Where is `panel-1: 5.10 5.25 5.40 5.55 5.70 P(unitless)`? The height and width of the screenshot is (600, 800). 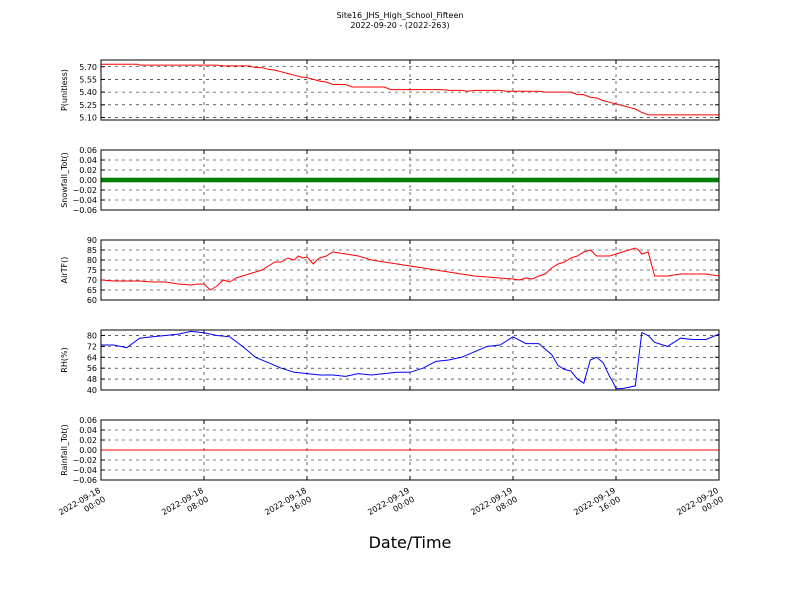
panel-1: 5.10 5.25 5.40 5.55 5.70 P(unitless) is located at coordinates (390, 90).